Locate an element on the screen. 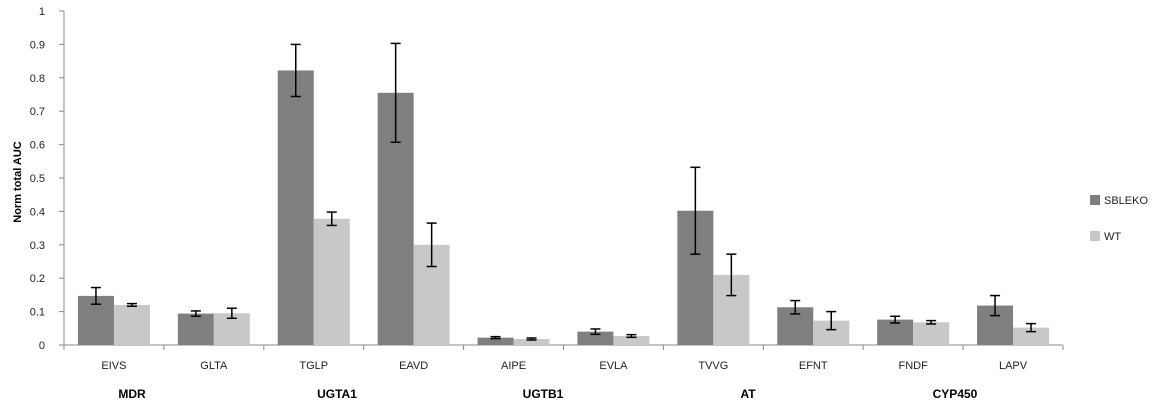 The width and height of the screenshot is (1163, 404). x-tick-label: EVLA is located at coordinates (613, 366).